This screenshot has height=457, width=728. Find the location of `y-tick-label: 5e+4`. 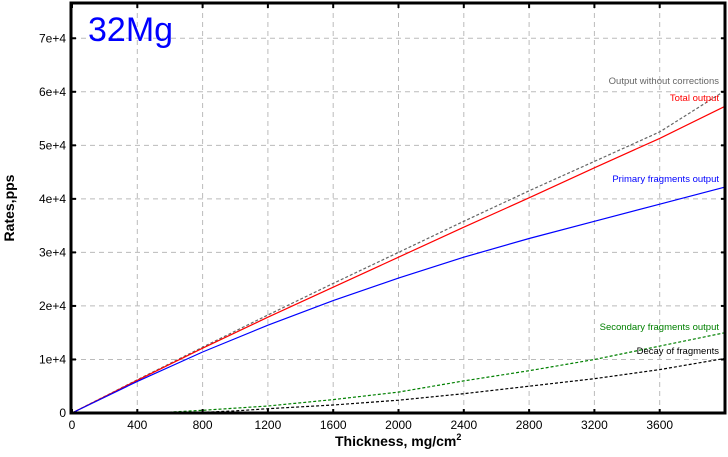

y-tick-label: 5e+4 is located at coordinates (52, 145).